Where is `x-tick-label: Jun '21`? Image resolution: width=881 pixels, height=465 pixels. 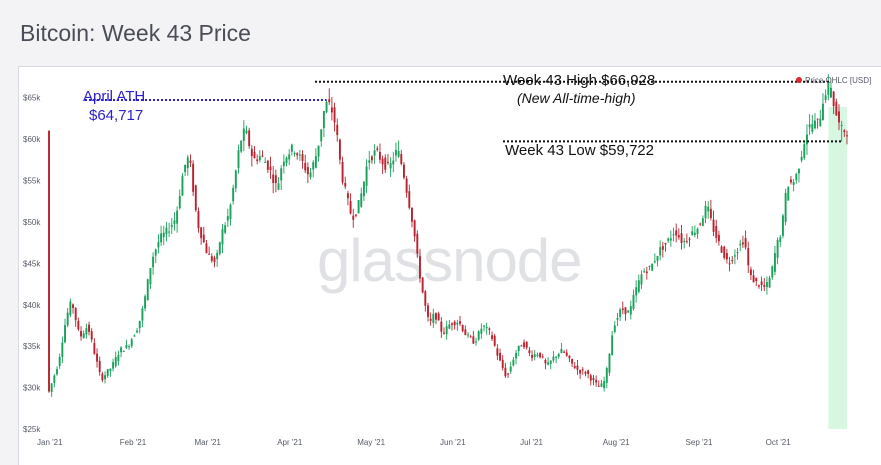
x-tick-label: Jun '21 is located at coordinates (453, 442).